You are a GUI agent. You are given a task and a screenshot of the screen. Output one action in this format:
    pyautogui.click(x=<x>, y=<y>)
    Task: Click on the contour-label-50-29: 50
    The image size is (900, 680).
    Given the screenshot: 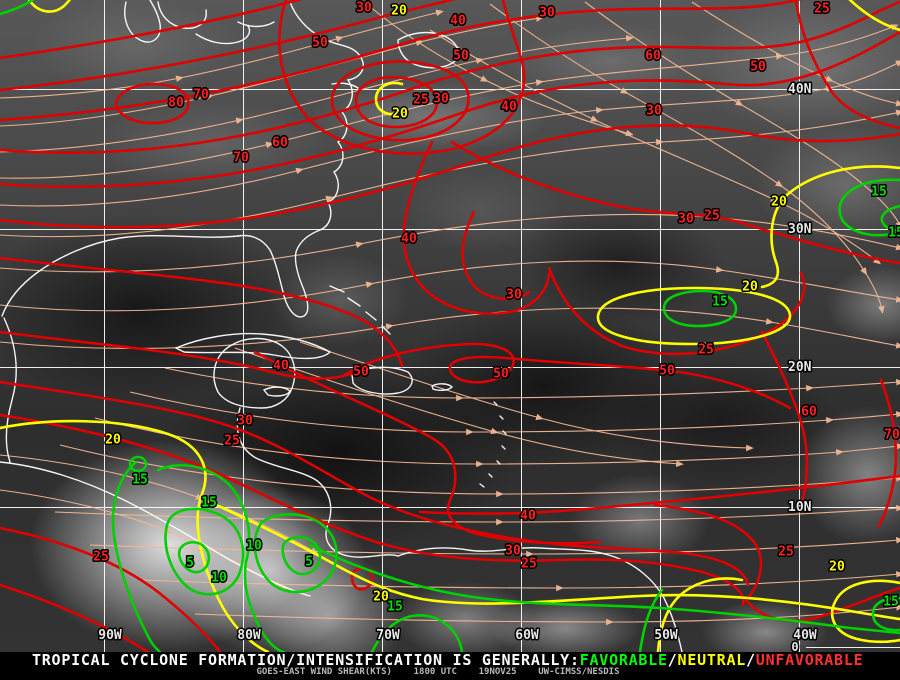 What is the action you would take?
    pyautogui.click(x=361, y=372)
    